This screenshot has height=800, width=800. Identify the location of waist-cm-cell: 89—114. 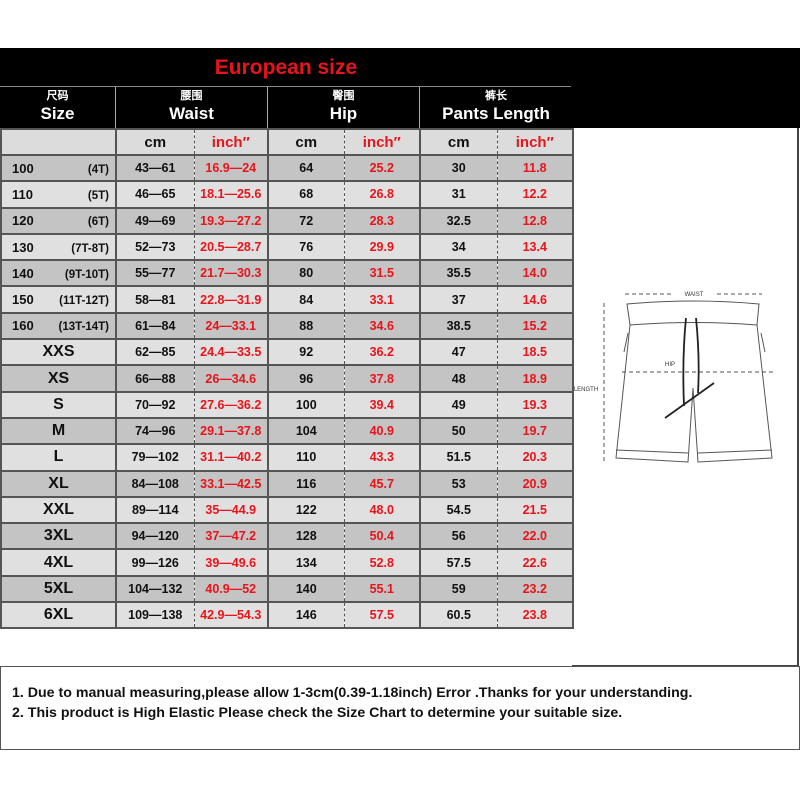
(155, 510).